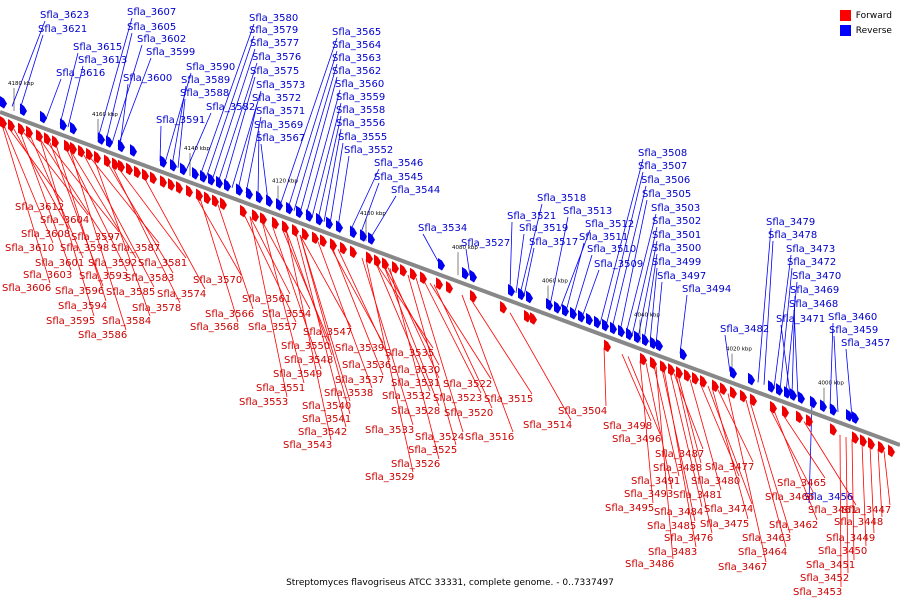 The image size is (900, 600). Describe the element at coordinates (677, 468) in the screenshot. I see `forward-gene-label: Sfla_3488` at that location.